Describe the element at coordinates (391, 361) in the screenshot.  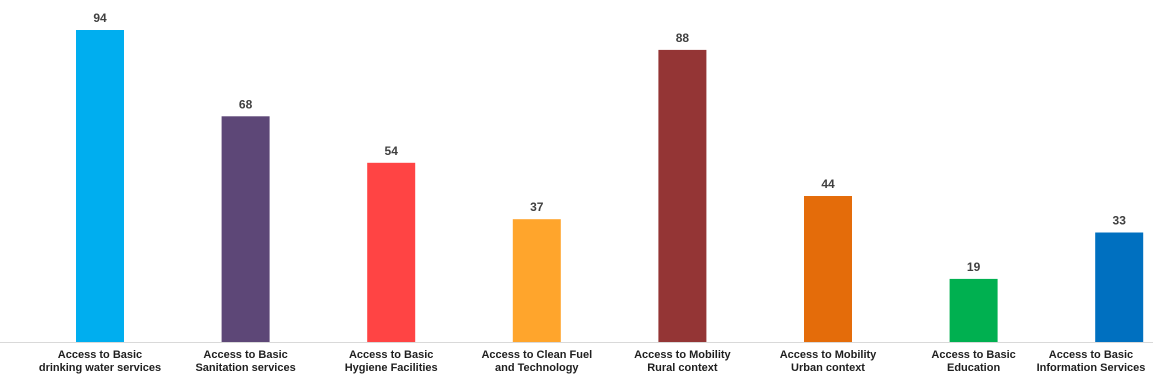
I see `category-label-3: Access to Basic Hygiene Facilities` at that location.